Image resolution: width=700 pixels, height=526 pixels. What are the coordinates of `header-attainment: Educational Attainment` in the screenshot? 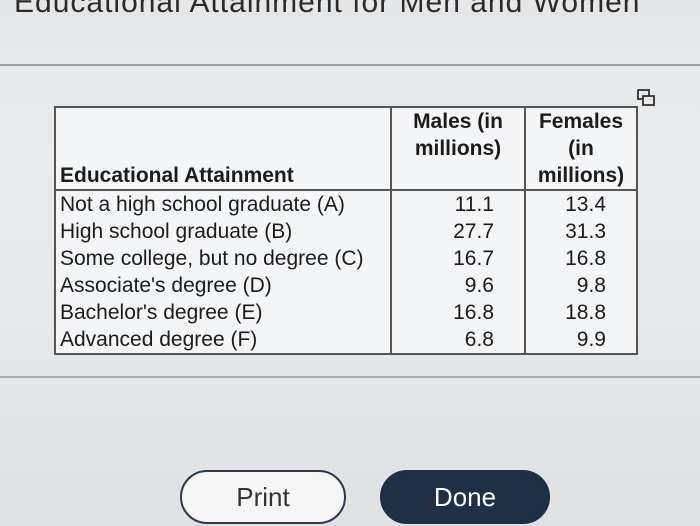 It's located at (223, 148).